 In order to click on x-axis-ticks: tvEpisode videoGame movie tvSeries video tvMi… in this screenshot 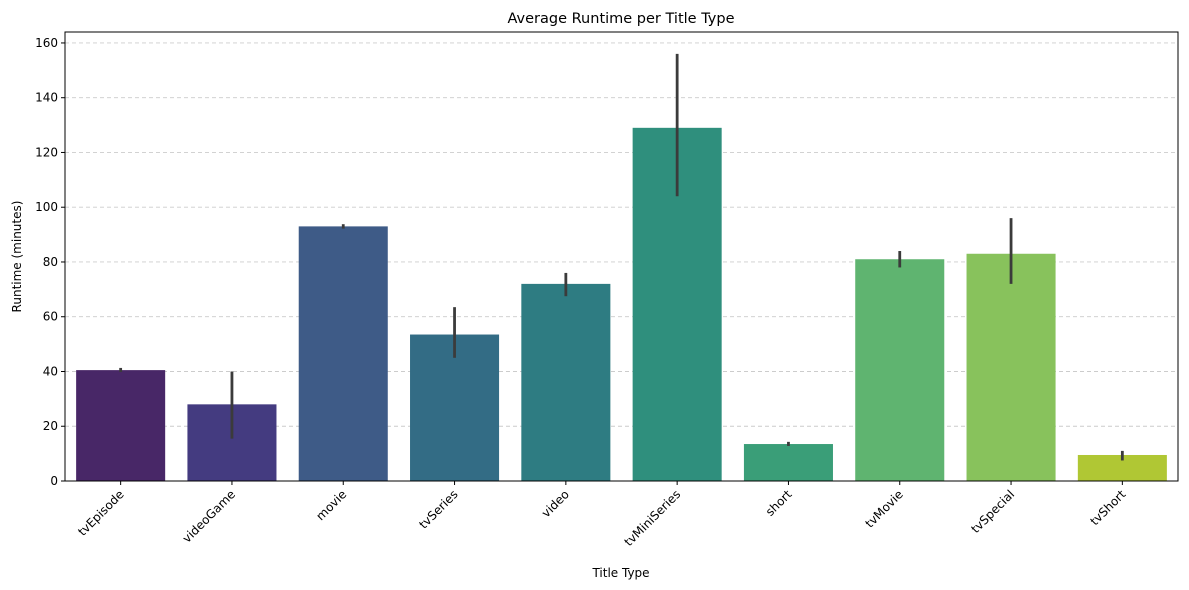, I will do `click(602, 515)`.